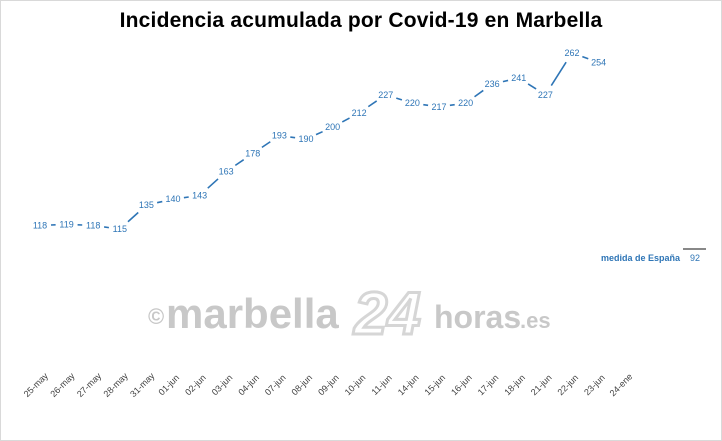 This screenshot has width=722, height=441. Describe the element at coordinates (514, 384) in the screenshot. I see `x-tick-label: 18-jun` at that location.